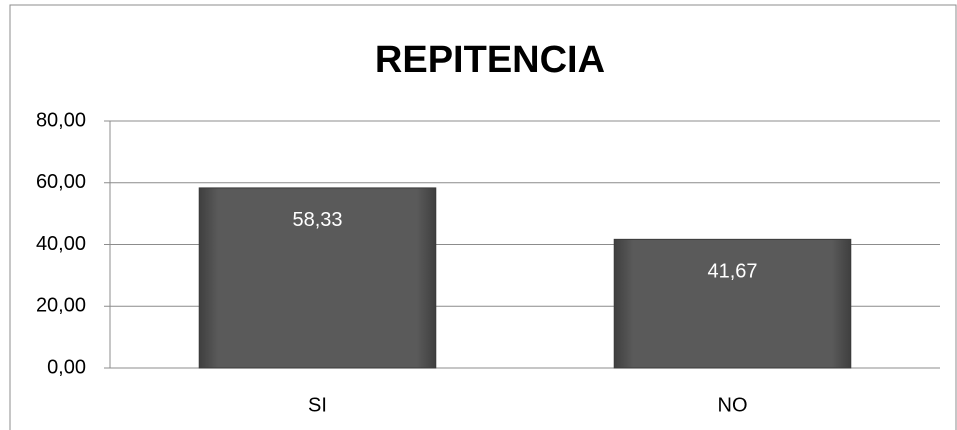 The height and width of the screenshot is (430, 957). What do you see at coordinates (732, 272) in the screenshot?
I see `data-label: 41,67` at bounding box center [732, 272].